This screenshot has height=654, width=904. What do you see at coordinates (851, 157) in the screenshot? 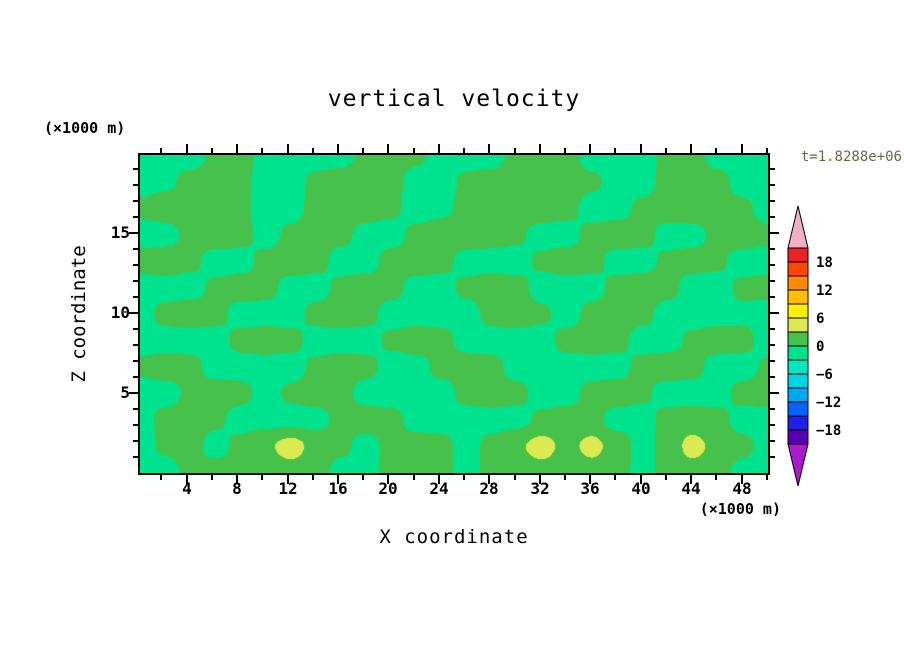
I see `timestamp-label: t=1.8288e+06` at bounding box center [851, 157].